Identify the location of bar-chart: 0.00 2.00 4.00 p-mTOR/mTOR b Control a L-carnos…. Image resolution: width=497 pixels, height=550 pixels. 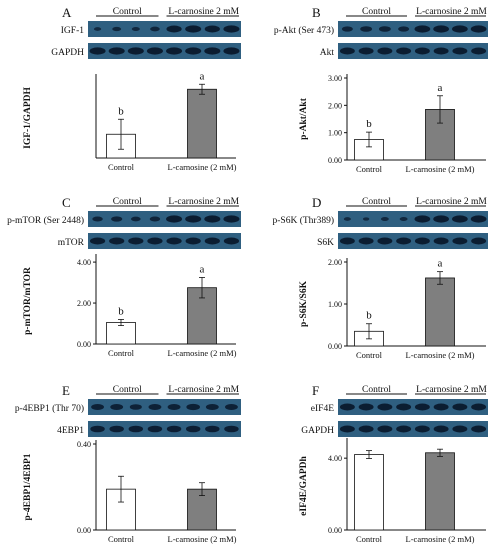
(130, 306).